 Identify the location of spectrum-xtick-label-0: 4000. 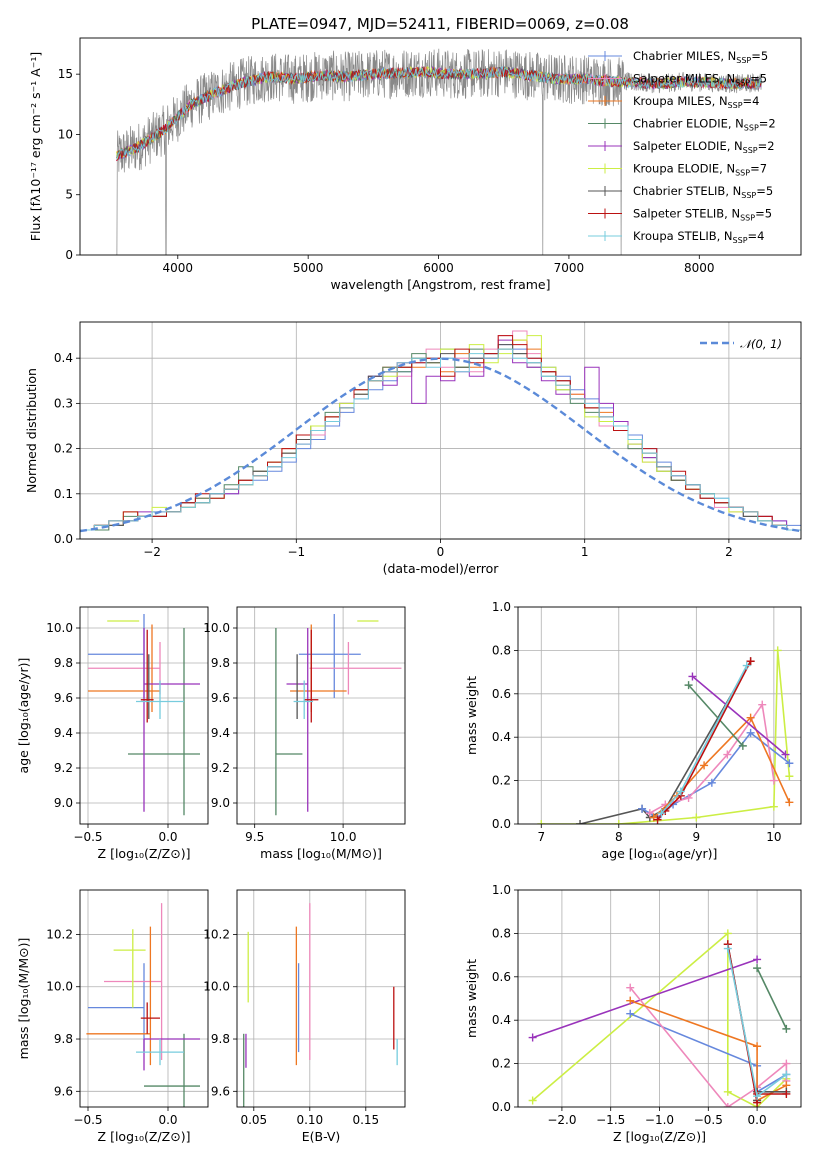
(178, 268).